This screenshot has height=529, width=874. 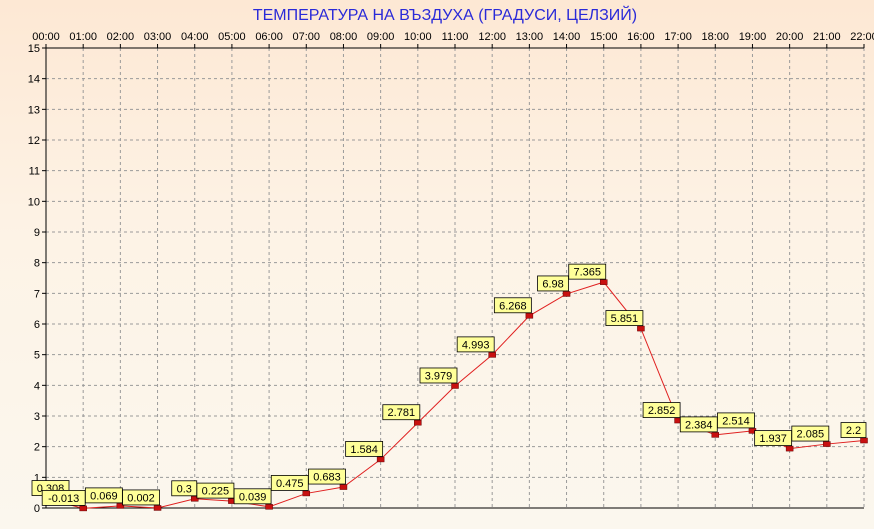 I want to click on data-label-text: 1.937, so click(x=773, y=439).